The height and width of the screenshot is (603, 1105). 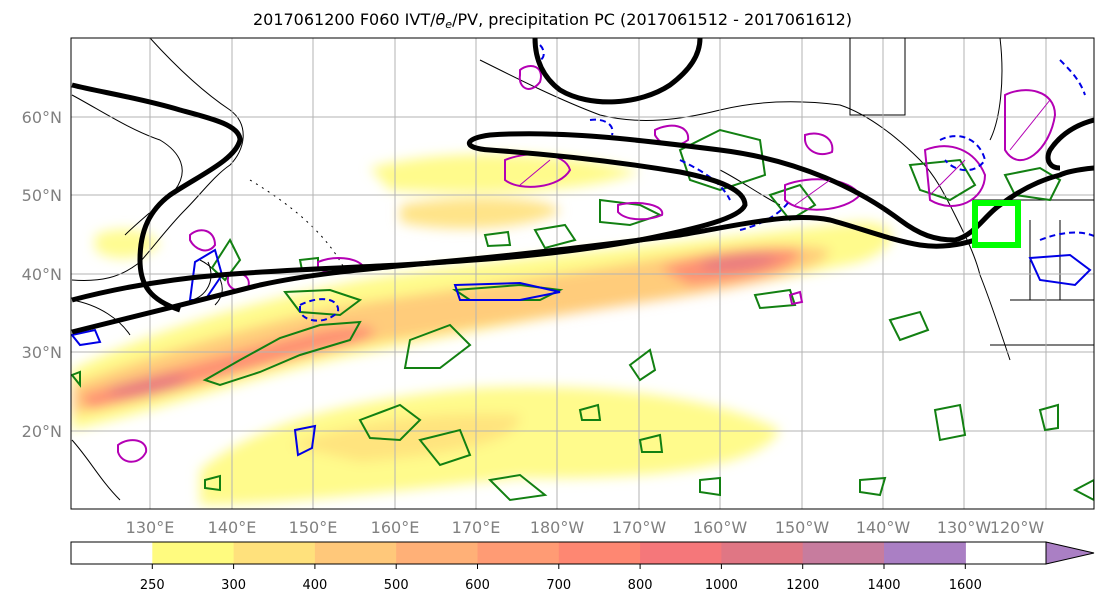 I want to click on colorbar-extend-arrow, so click(x=1070, y=553).